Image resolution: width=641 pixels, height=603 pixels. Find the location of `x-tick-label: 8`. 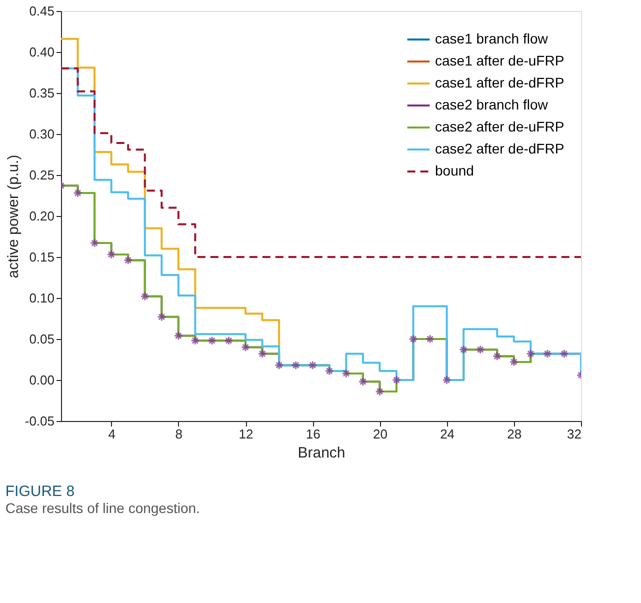

x-tick-label: 8 is located at coordinates (179, 434).